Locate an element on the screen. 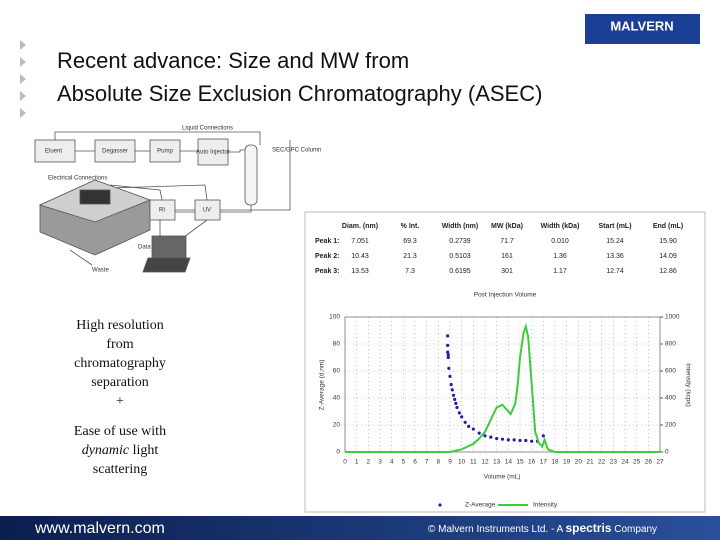 The width and height of the screenshot is (720, 540). x-tick-label: 23 is located at coordinates (614, 462).